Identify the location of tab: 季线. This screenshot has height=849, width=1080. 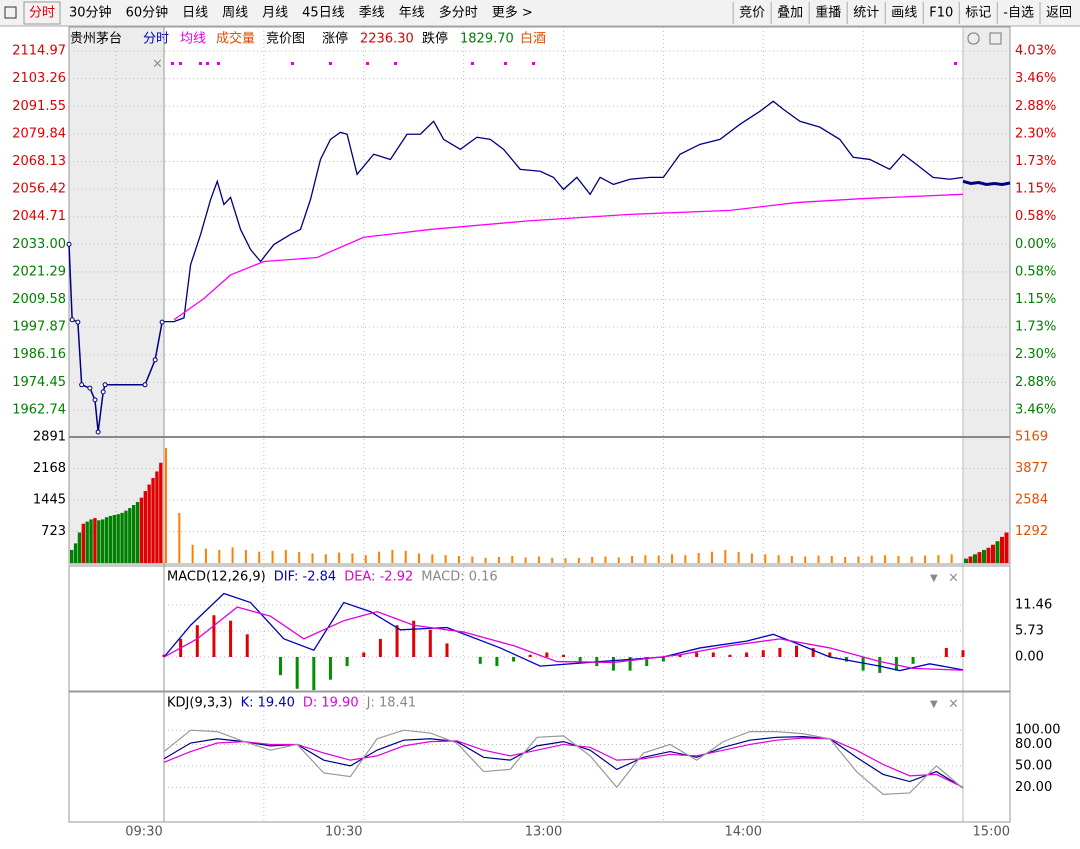
(372, 13).